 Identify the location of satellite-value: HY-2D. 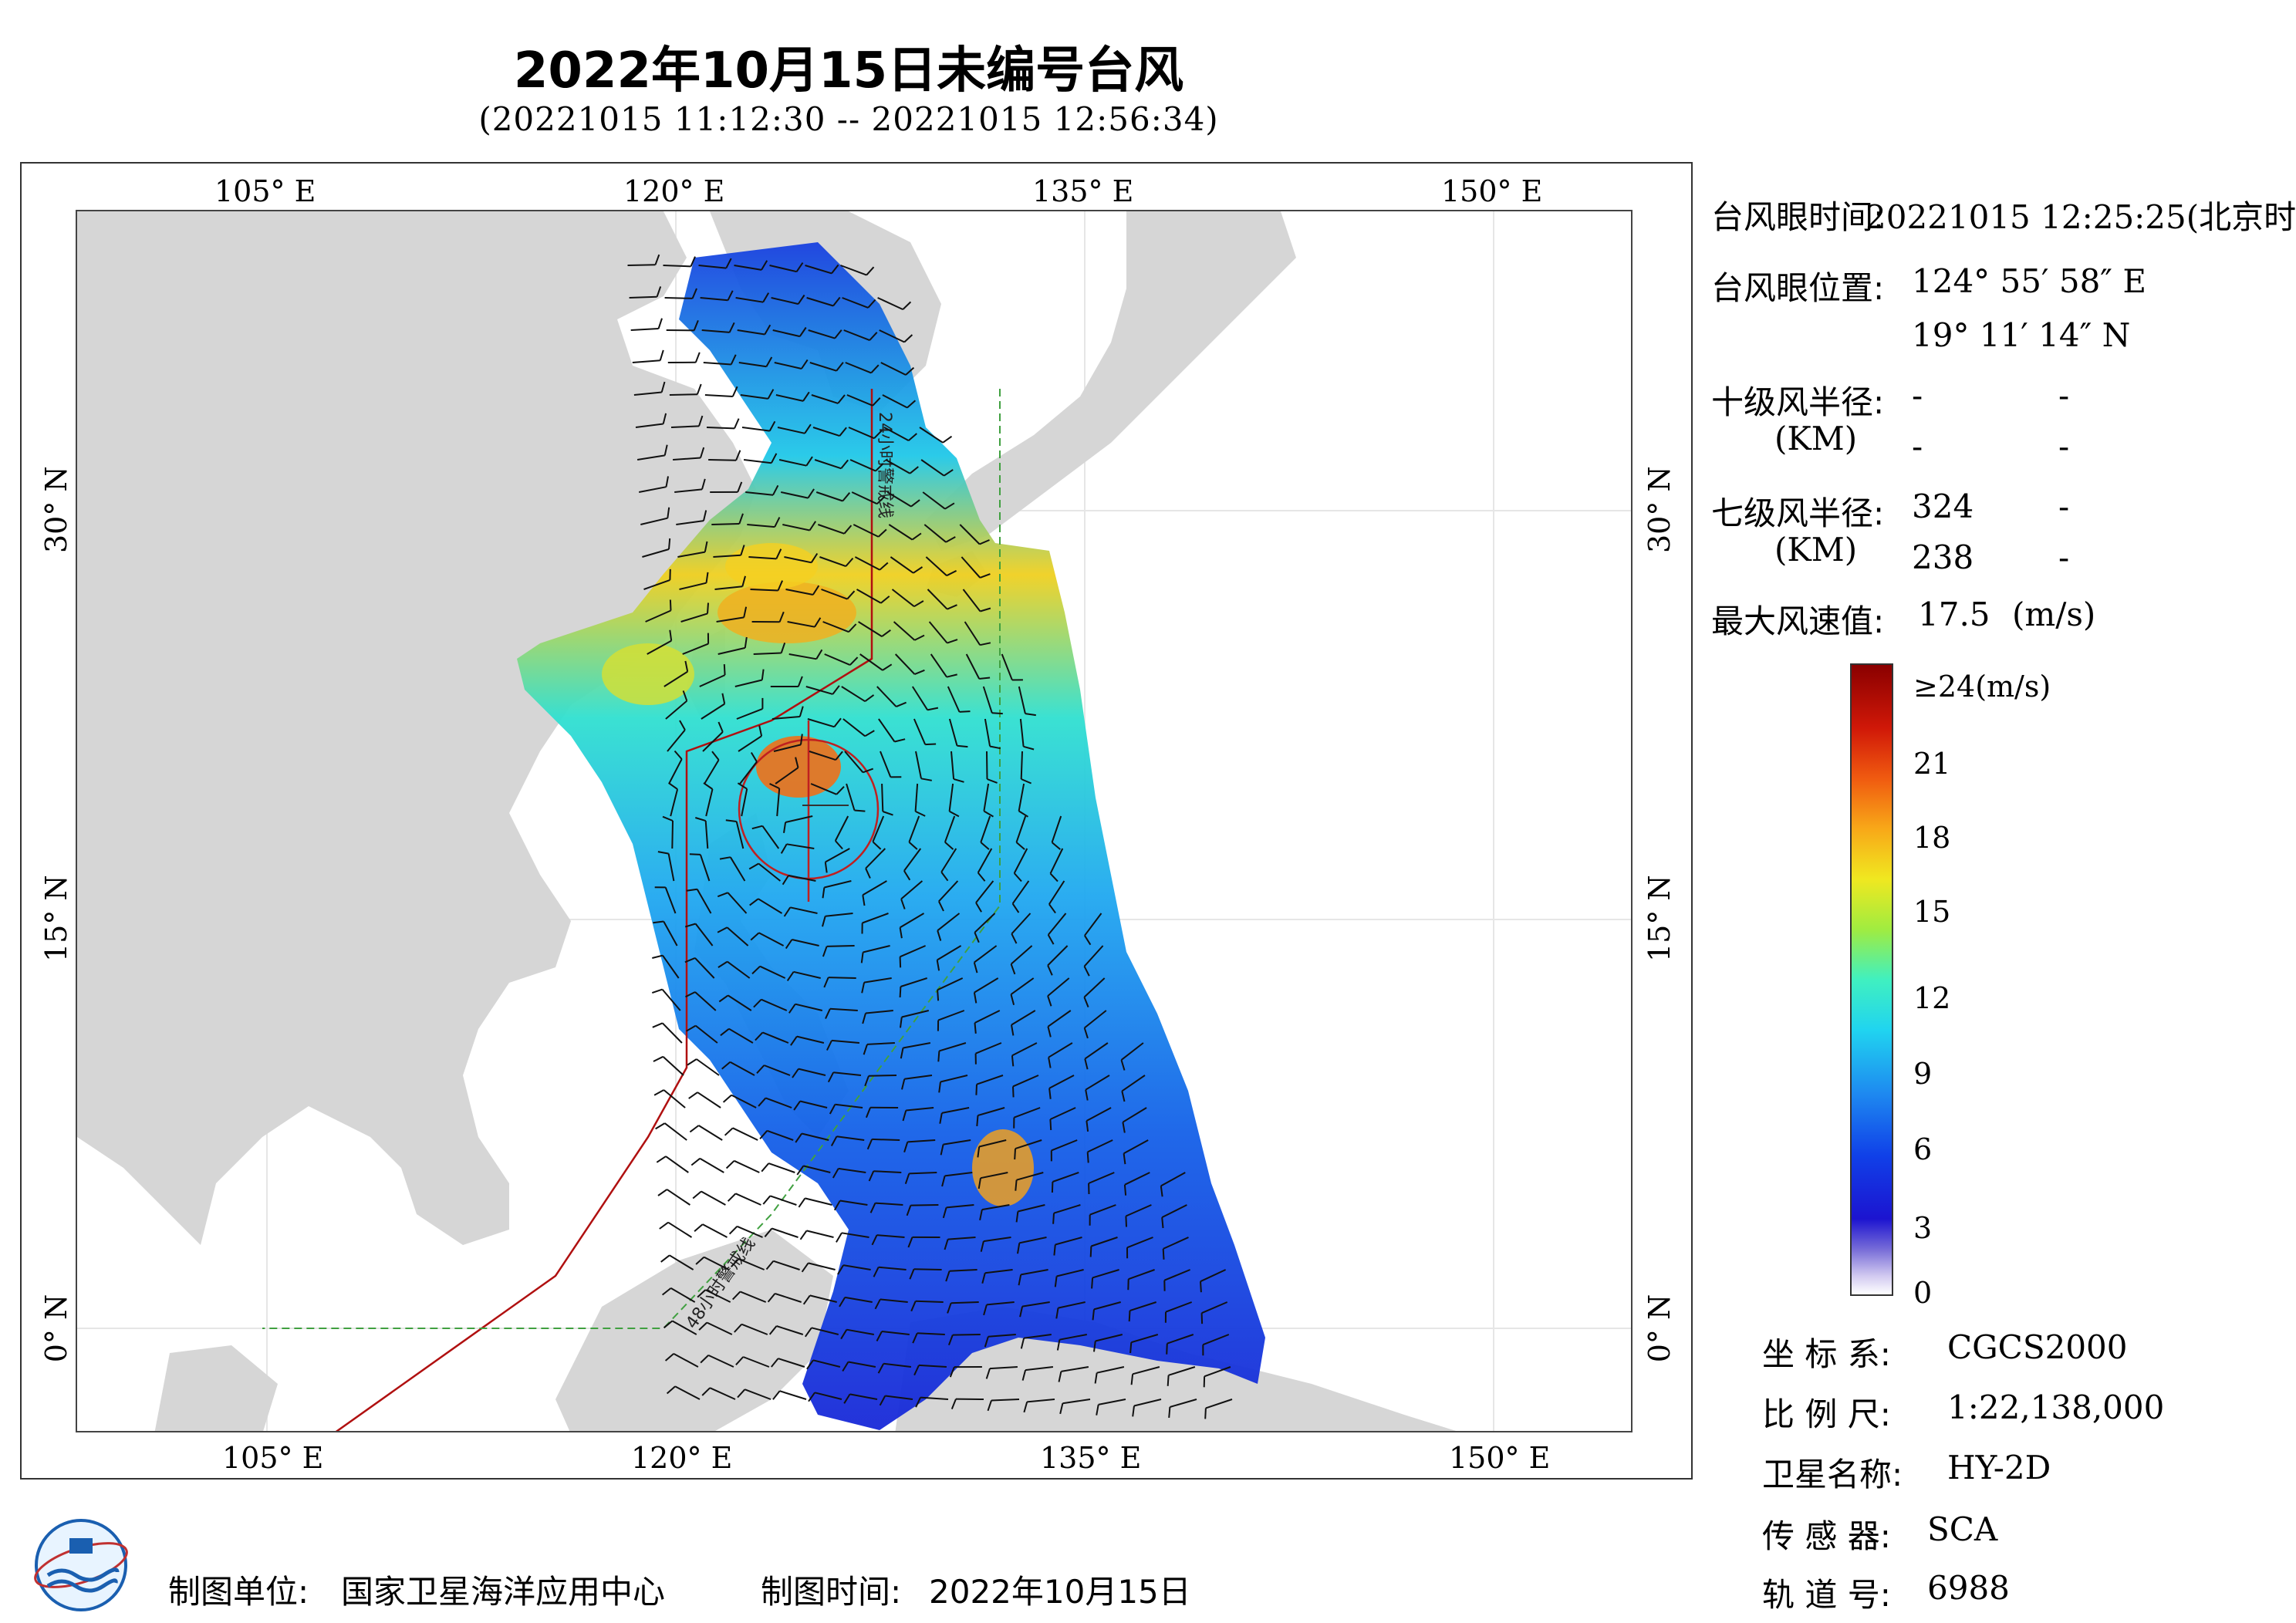
(1999, 1467).